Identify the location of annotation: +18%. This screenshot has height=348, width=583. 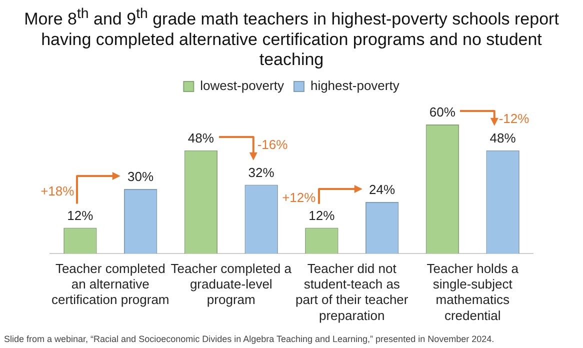
(57, 190).